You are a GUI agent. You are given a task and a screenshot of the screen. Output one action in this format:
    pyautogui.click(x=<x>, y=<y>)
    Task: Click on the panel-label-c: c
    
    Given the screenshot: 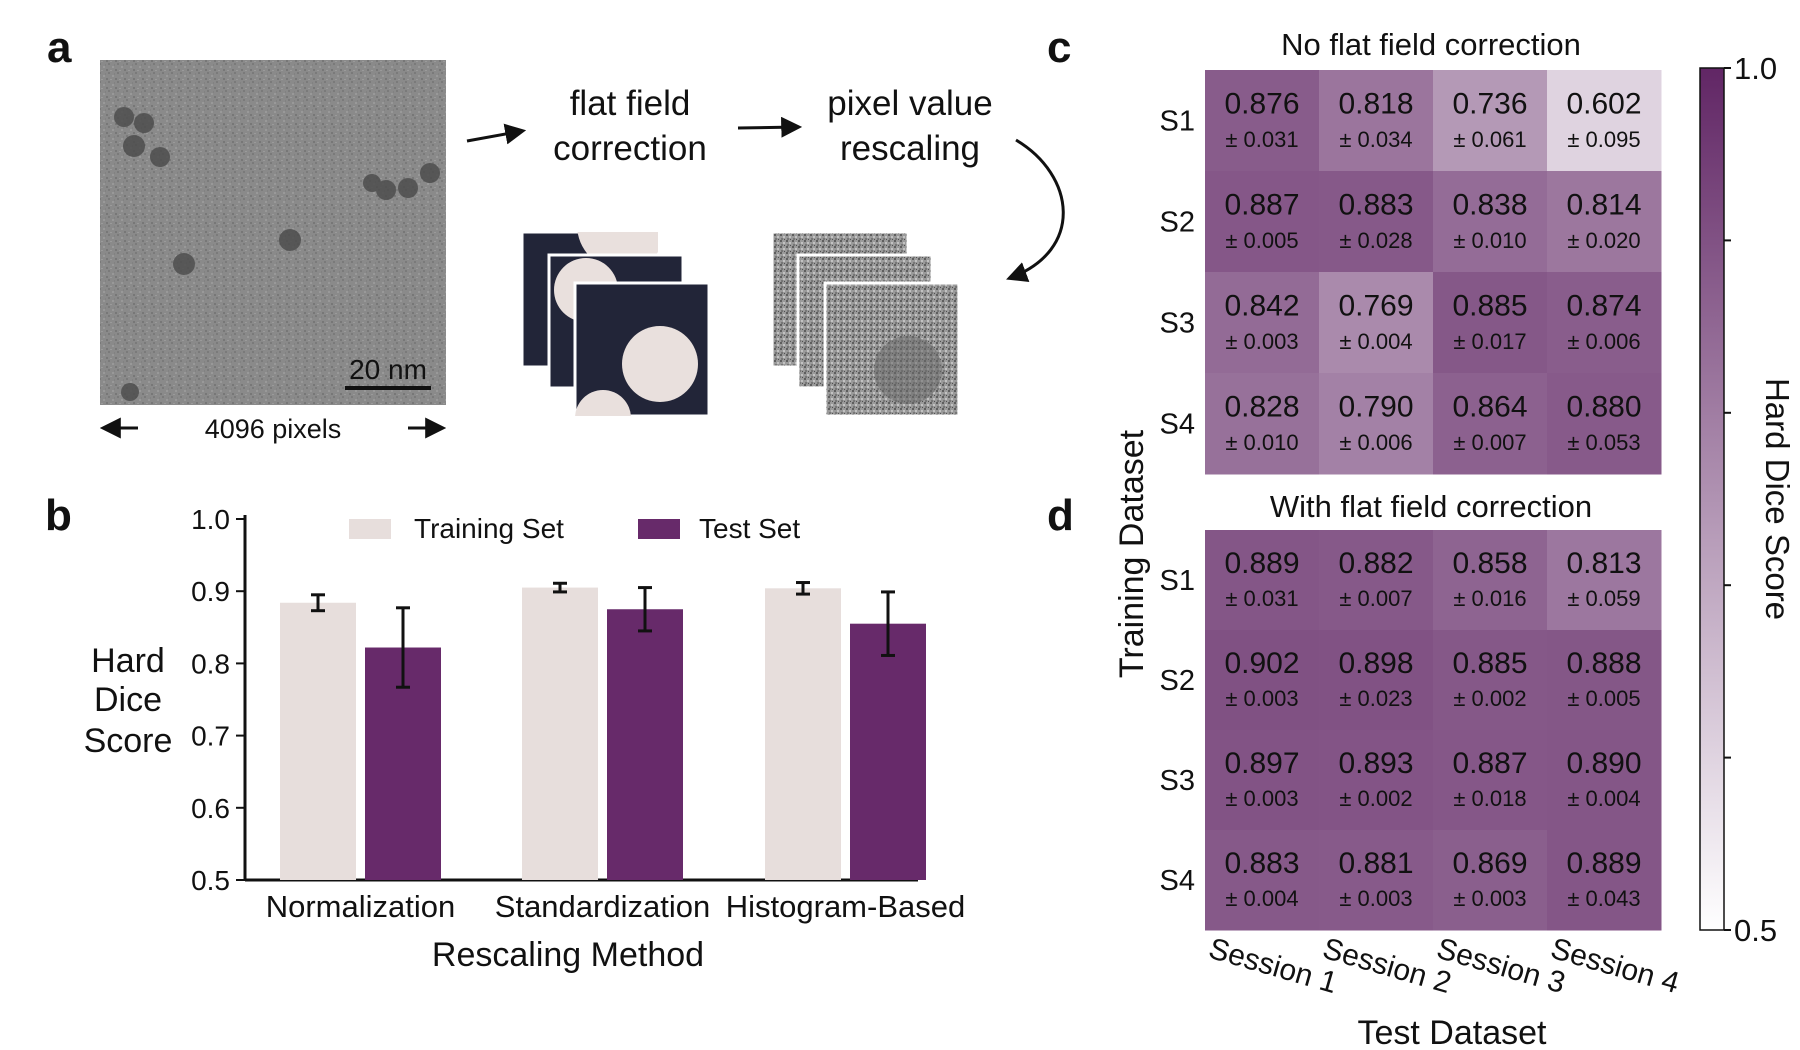 What is the action you would take?
    pyautogui.click(x=1059, y=47)
    